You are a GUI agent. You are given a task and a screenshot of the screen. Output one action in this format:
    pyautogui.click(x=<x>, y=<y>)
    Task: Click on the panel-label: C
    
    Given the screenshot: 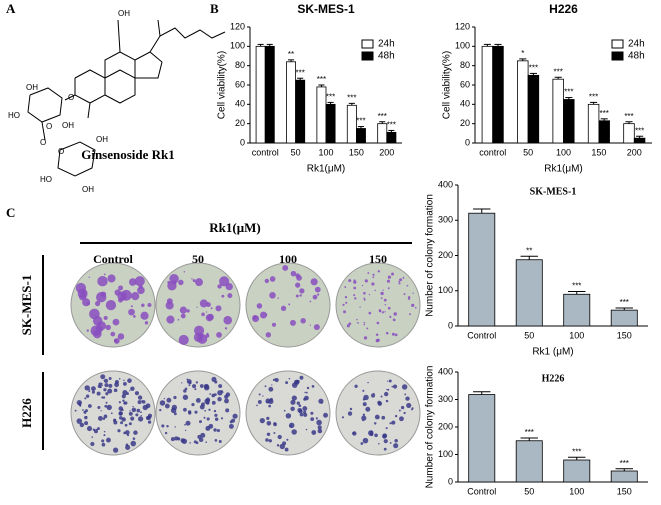 What is the action you would take?
    pyautogui.click(x=10, y=212)
    